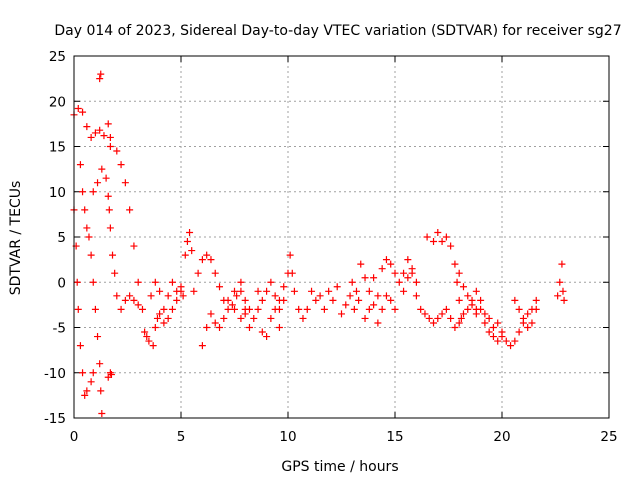  I want to click on data-point-sat-x, so click(564, 300).